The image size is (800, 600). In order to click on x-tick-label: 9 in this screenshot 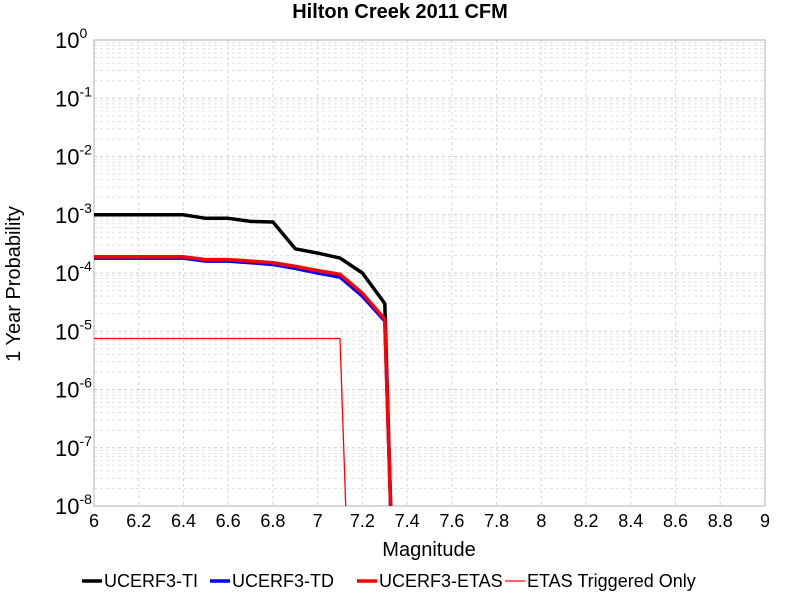, I will do `click(765, 521)`.